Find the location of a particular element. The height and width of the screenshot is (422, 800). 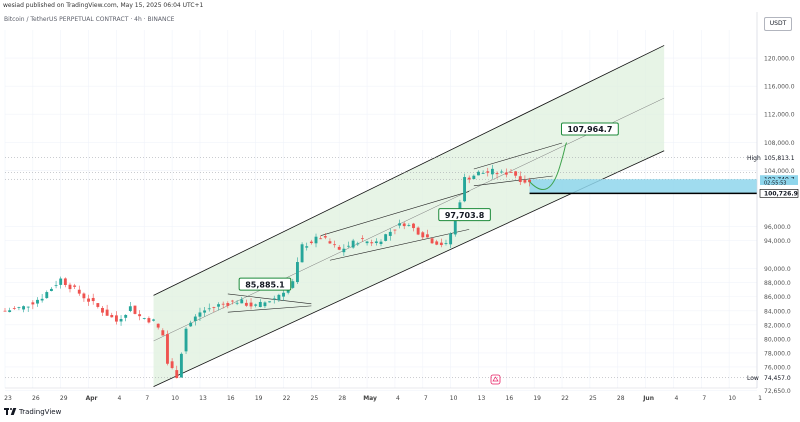

callout-box is located at coordinates (589, 129).